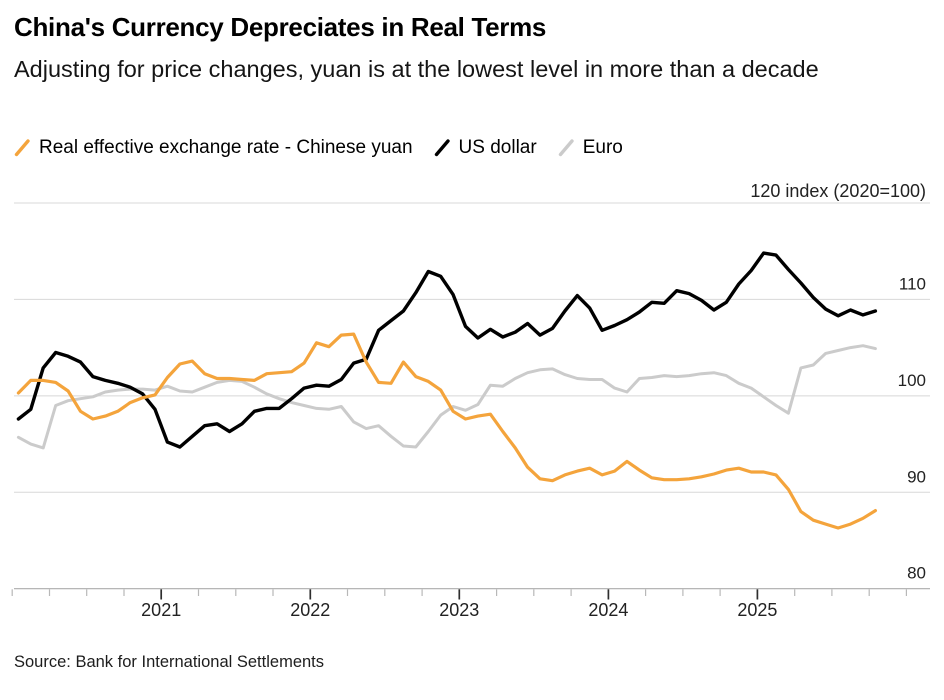 The height and width of the screenshot is (700, 944). I want to click on legend-label-us-dollar: US dollar, so click(497, 147).